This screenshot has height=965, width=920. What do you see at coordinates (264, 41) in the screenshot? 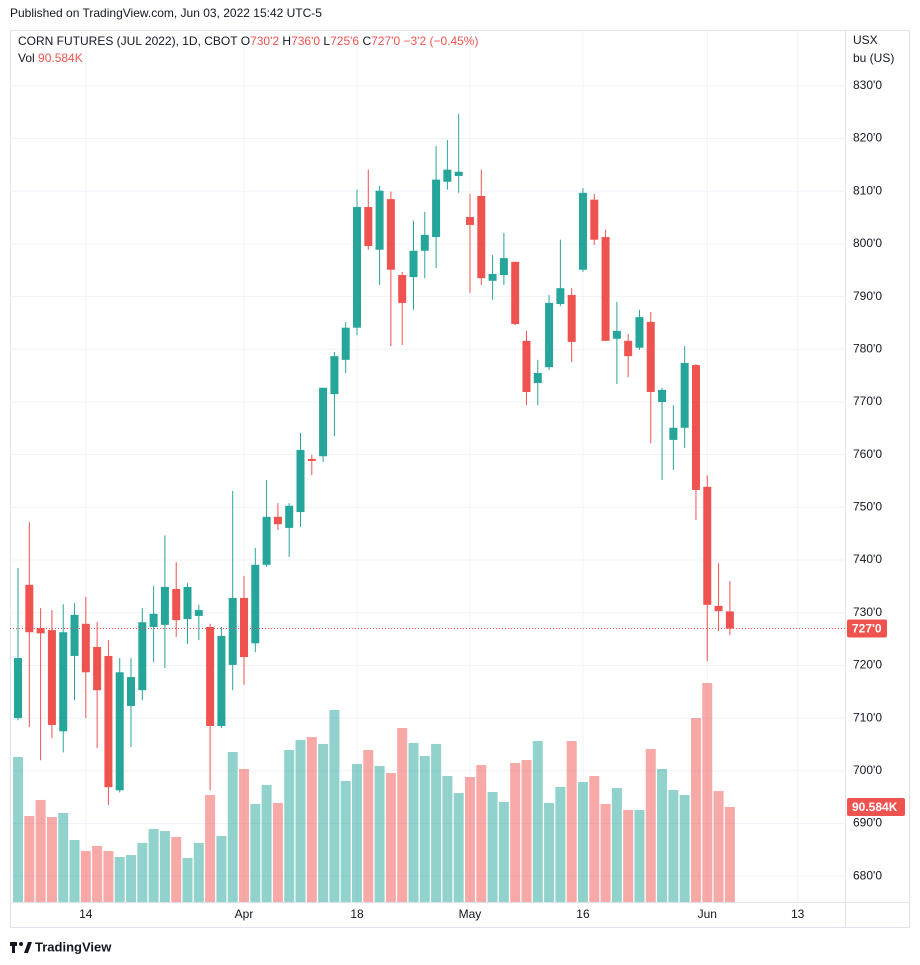
I see `legend-value: 730'2` at bounding box center [264, 41].